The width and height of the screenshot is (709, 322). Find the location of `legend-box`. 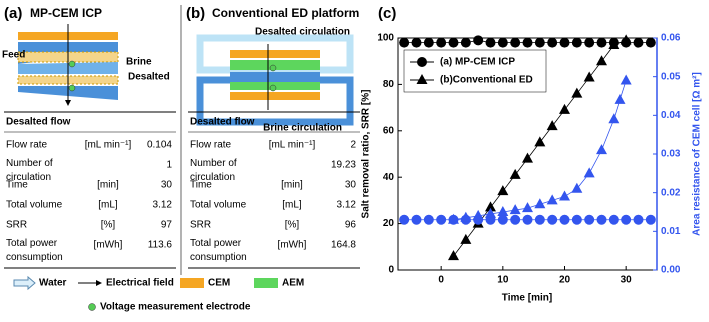

legend-box is located at coordinates (475, 71).